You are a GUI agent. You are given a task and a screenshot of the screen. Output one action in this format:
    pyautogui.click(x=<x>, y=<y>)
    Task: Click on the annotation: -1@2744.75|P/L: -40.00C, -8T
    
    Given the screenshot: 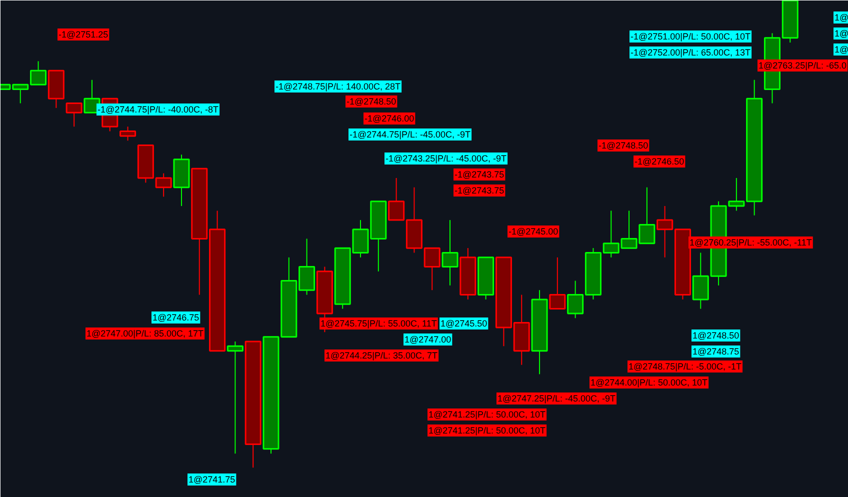 What is the action you would take?
    pyautogui.click(x=159, y=109)
    